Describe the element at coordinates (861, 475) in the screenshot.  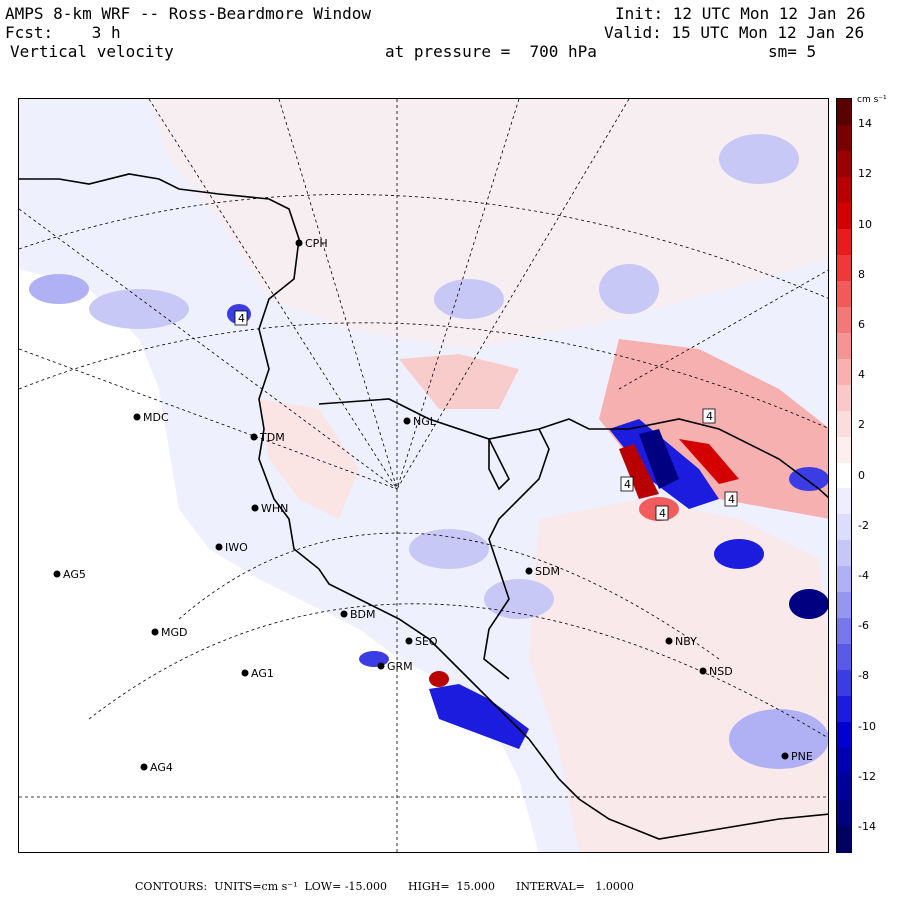
I see `colorbar-tick-label: 0` at that location.